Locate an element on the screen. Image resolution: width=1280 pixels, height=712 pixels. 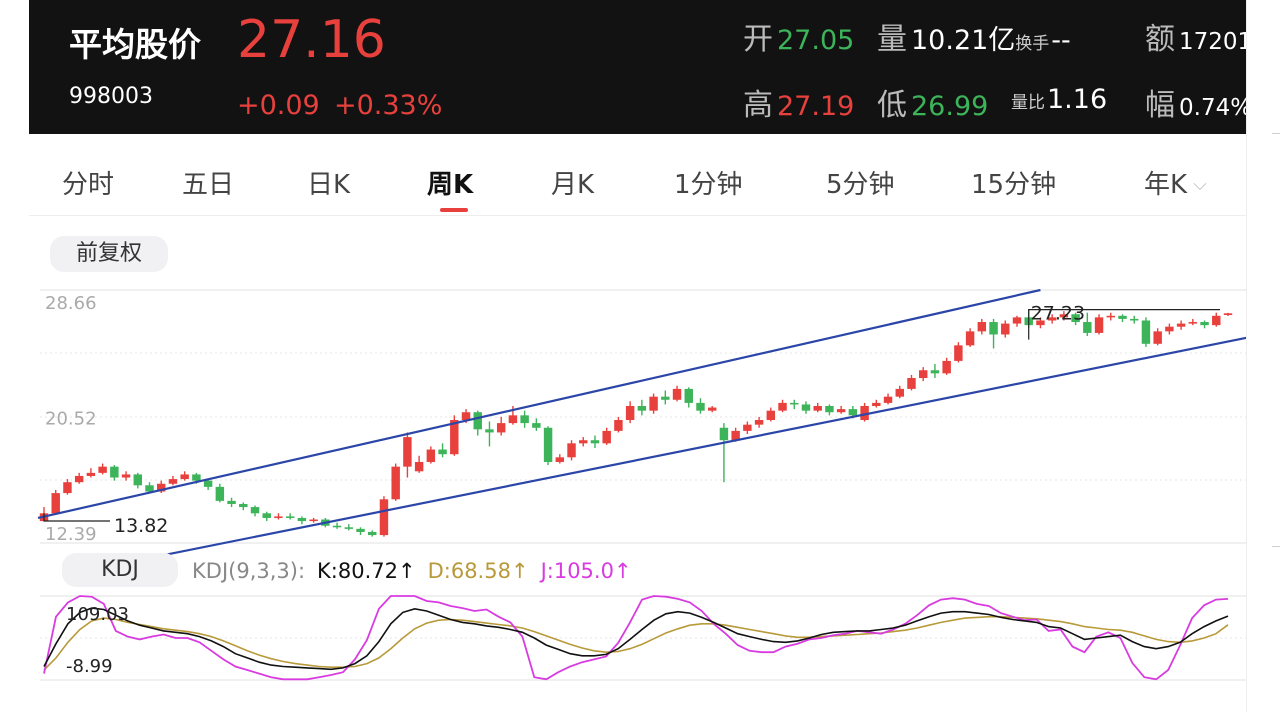
y-tick-label: 28.66 is located at coordinates (71, 303).